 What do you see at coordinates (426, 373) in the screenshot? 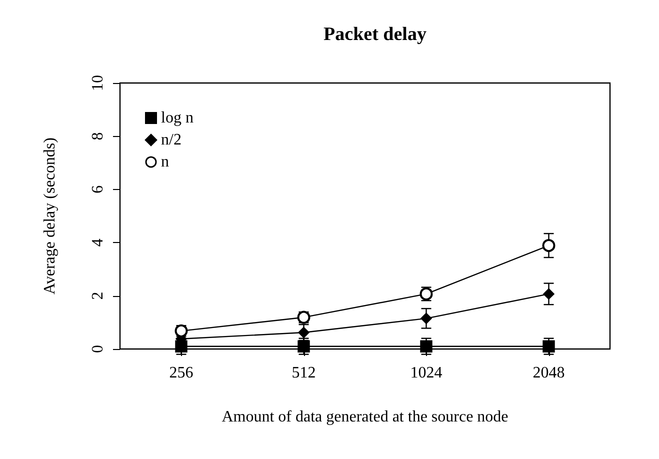
I see `x-tick-label: 1024` at bounding box center [426, 373].